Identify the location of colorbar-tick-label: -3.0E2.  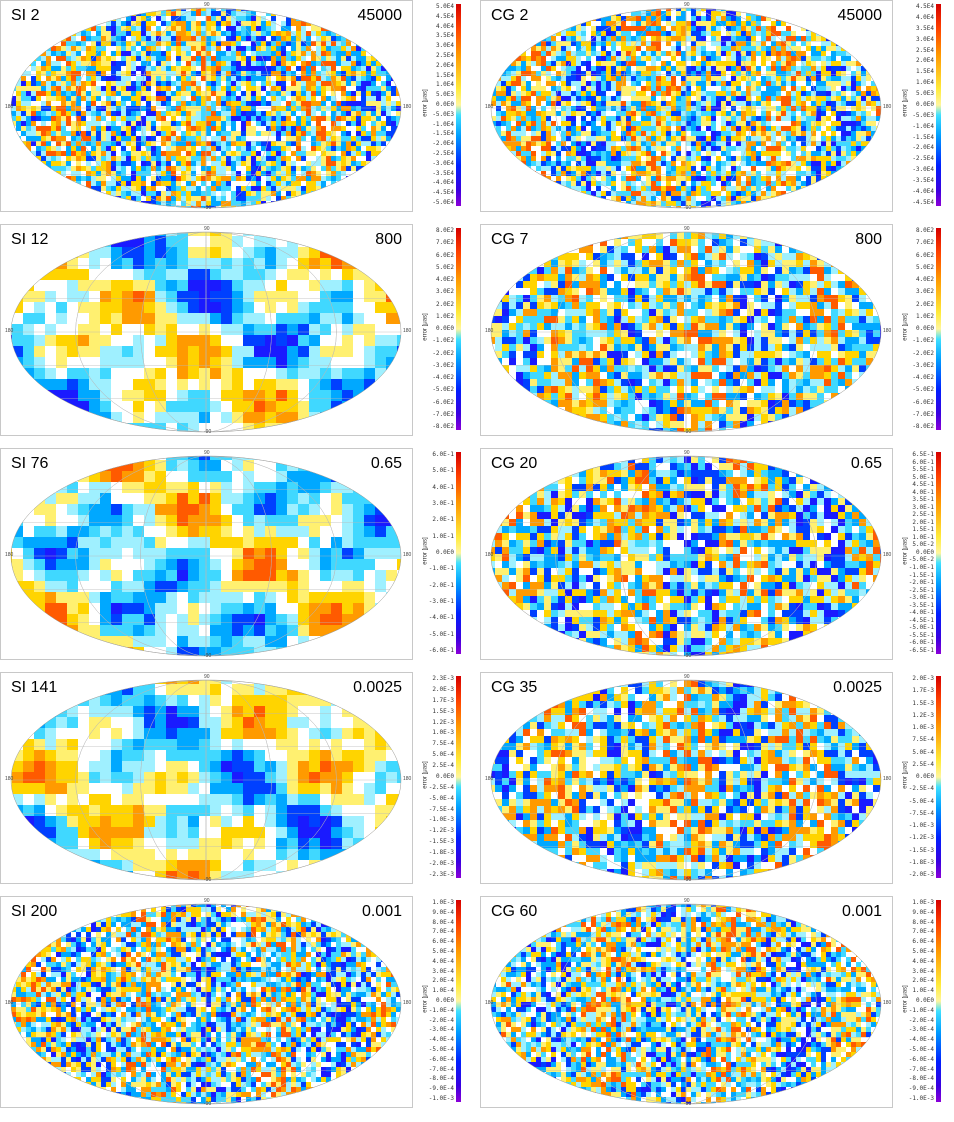
(923, 365).